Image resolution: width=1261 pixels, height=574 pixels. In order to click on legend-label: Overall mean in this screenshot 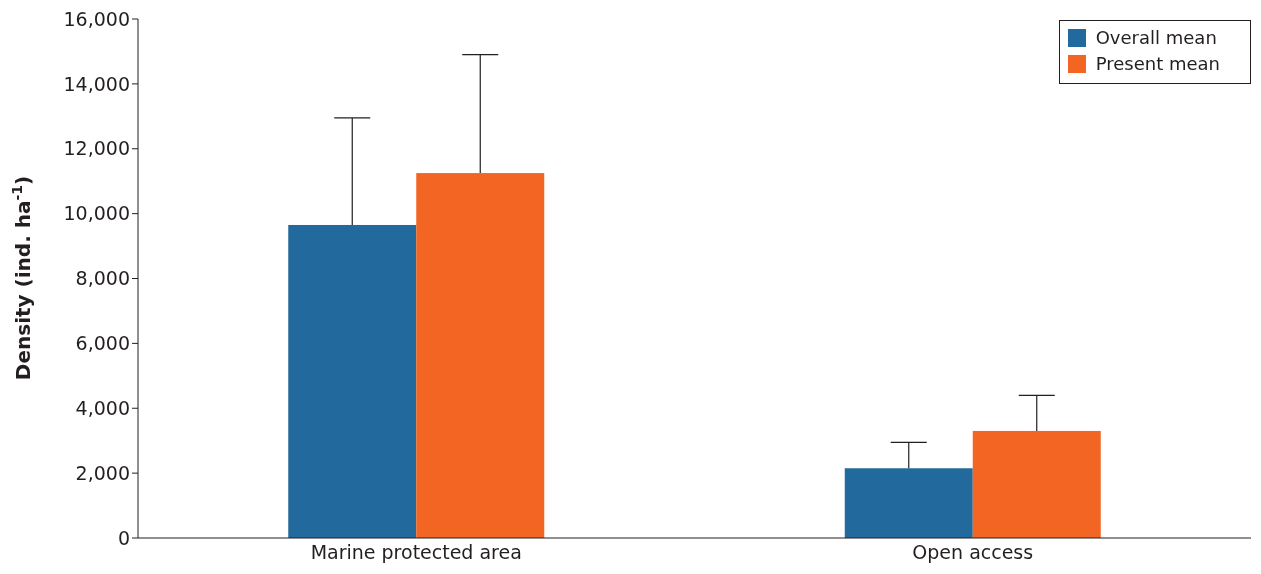, I will do `click(1156, 38)`.